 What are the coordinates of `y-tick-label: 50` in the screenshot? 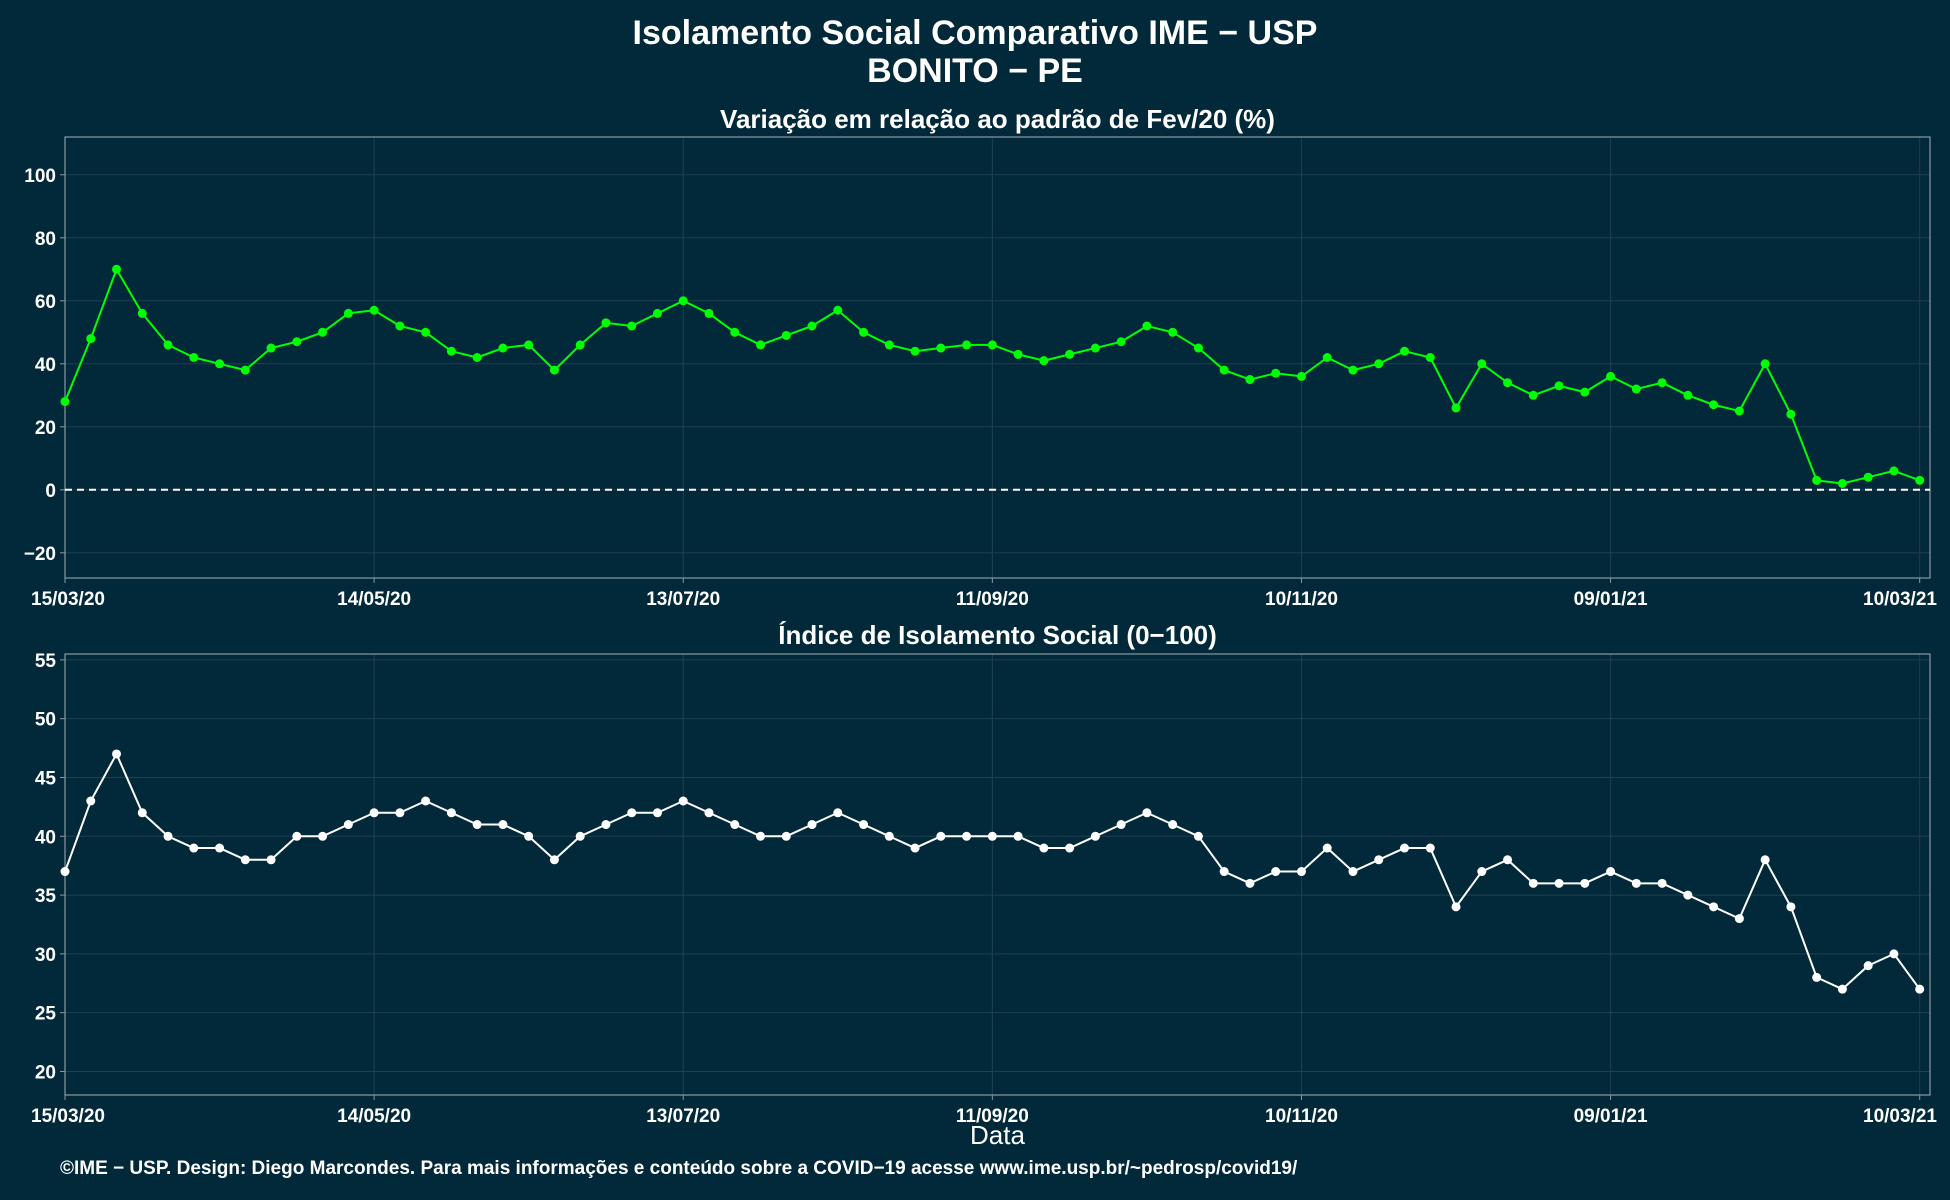 It's located at (45, 720).